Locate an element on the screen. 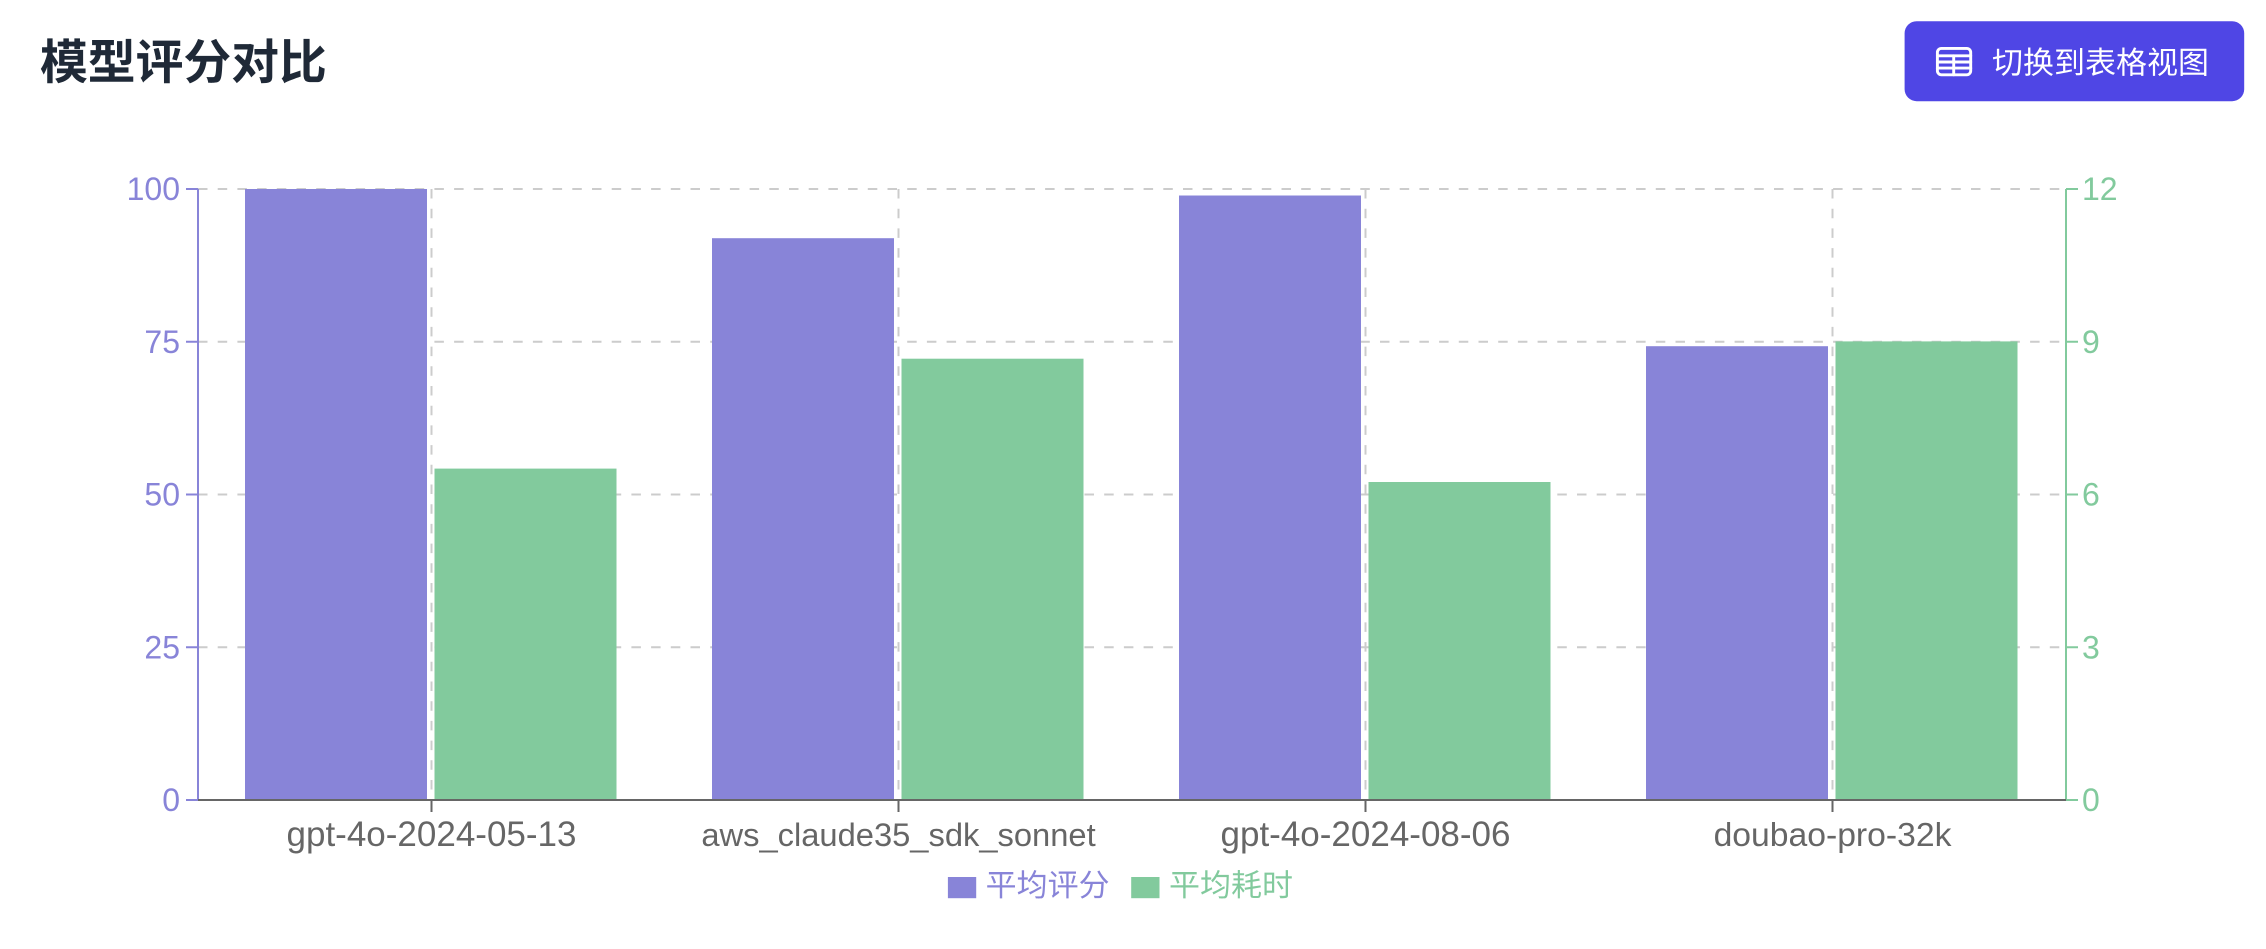  svg-text: 12 is located at coordinates (2100, 189).